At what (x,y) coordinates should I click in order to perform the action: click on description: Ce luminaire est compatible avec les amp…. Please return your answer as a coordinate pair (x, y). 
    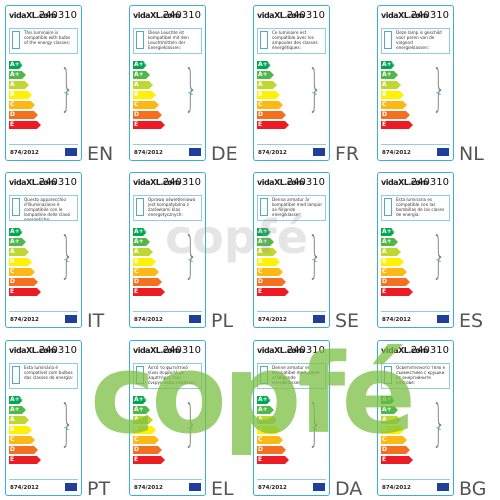
    Looking at the image, I should click on (295, 40).